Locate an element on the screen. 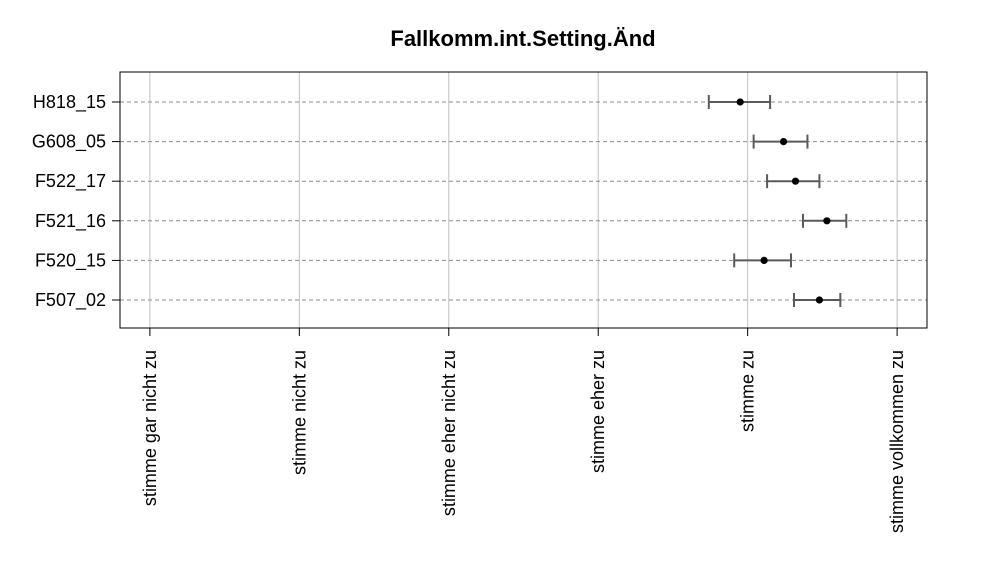 This screenshot has width=1000, height=570. chart-title: Fallkomm.int.Setting.Änd is located at coordinates (522, 38).